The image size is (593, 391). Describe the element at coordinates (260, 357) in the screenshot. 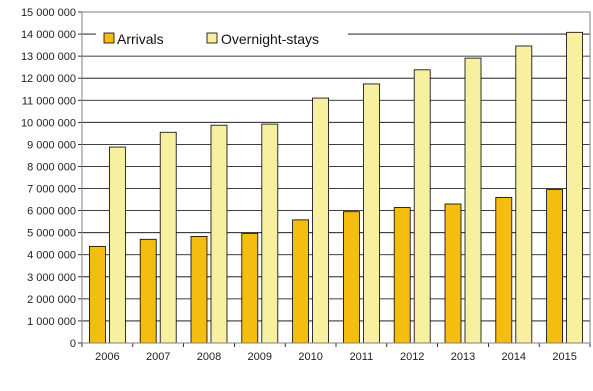

I see `x-tick-label: 2009` at that location.